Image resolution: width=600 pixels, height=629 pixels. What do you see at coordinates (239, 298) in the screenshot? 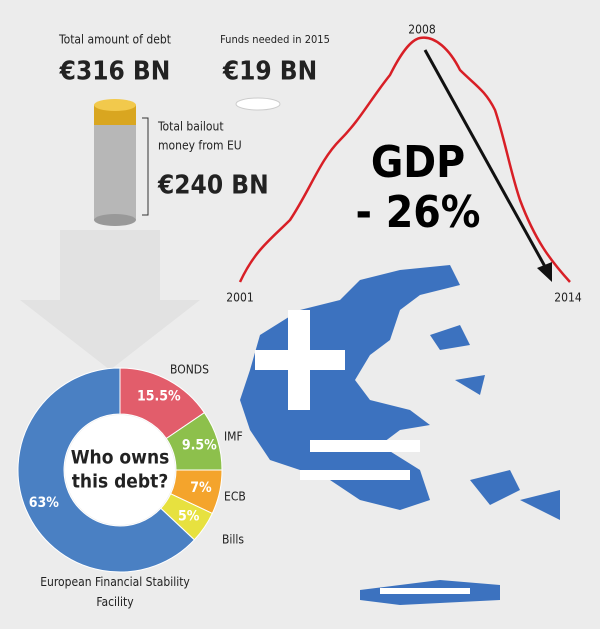
I see `year-label: 2001` at bounding box center [239, 298].